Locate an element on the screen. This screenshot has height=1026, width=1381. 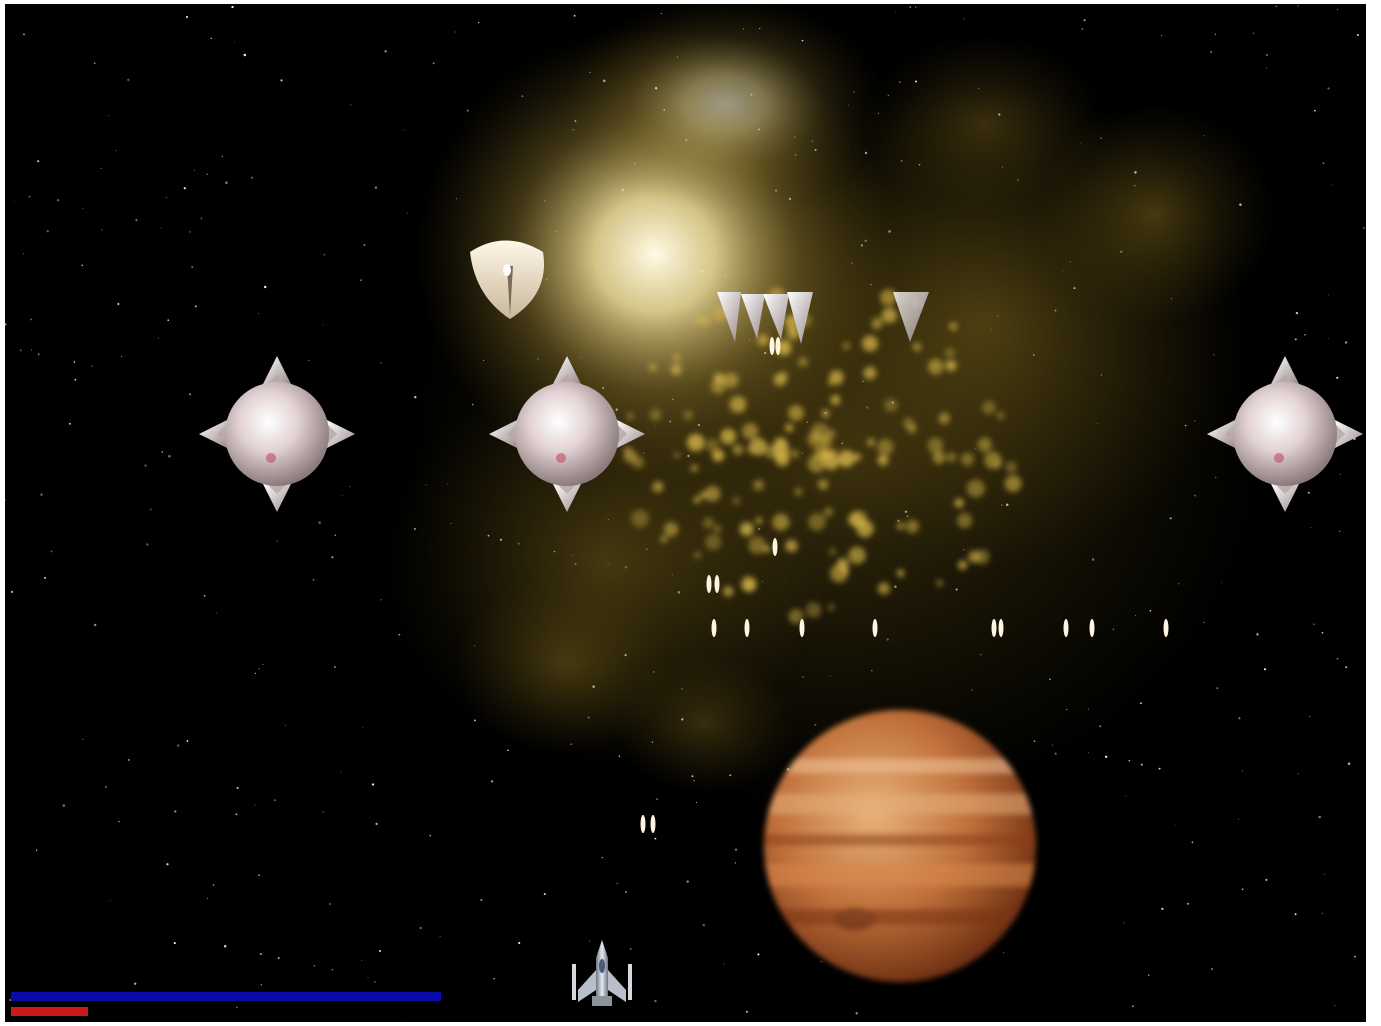
spike-cluster-enemy is located at coordinates (765, 318).